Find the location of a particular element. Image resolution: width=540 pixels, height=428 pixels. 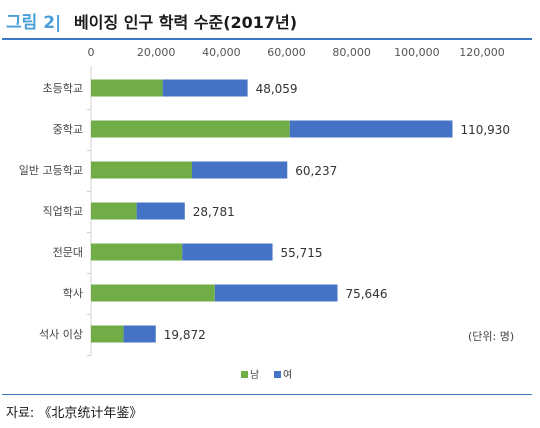

legend-label-female: 여 is located at coordinates (287, 375).